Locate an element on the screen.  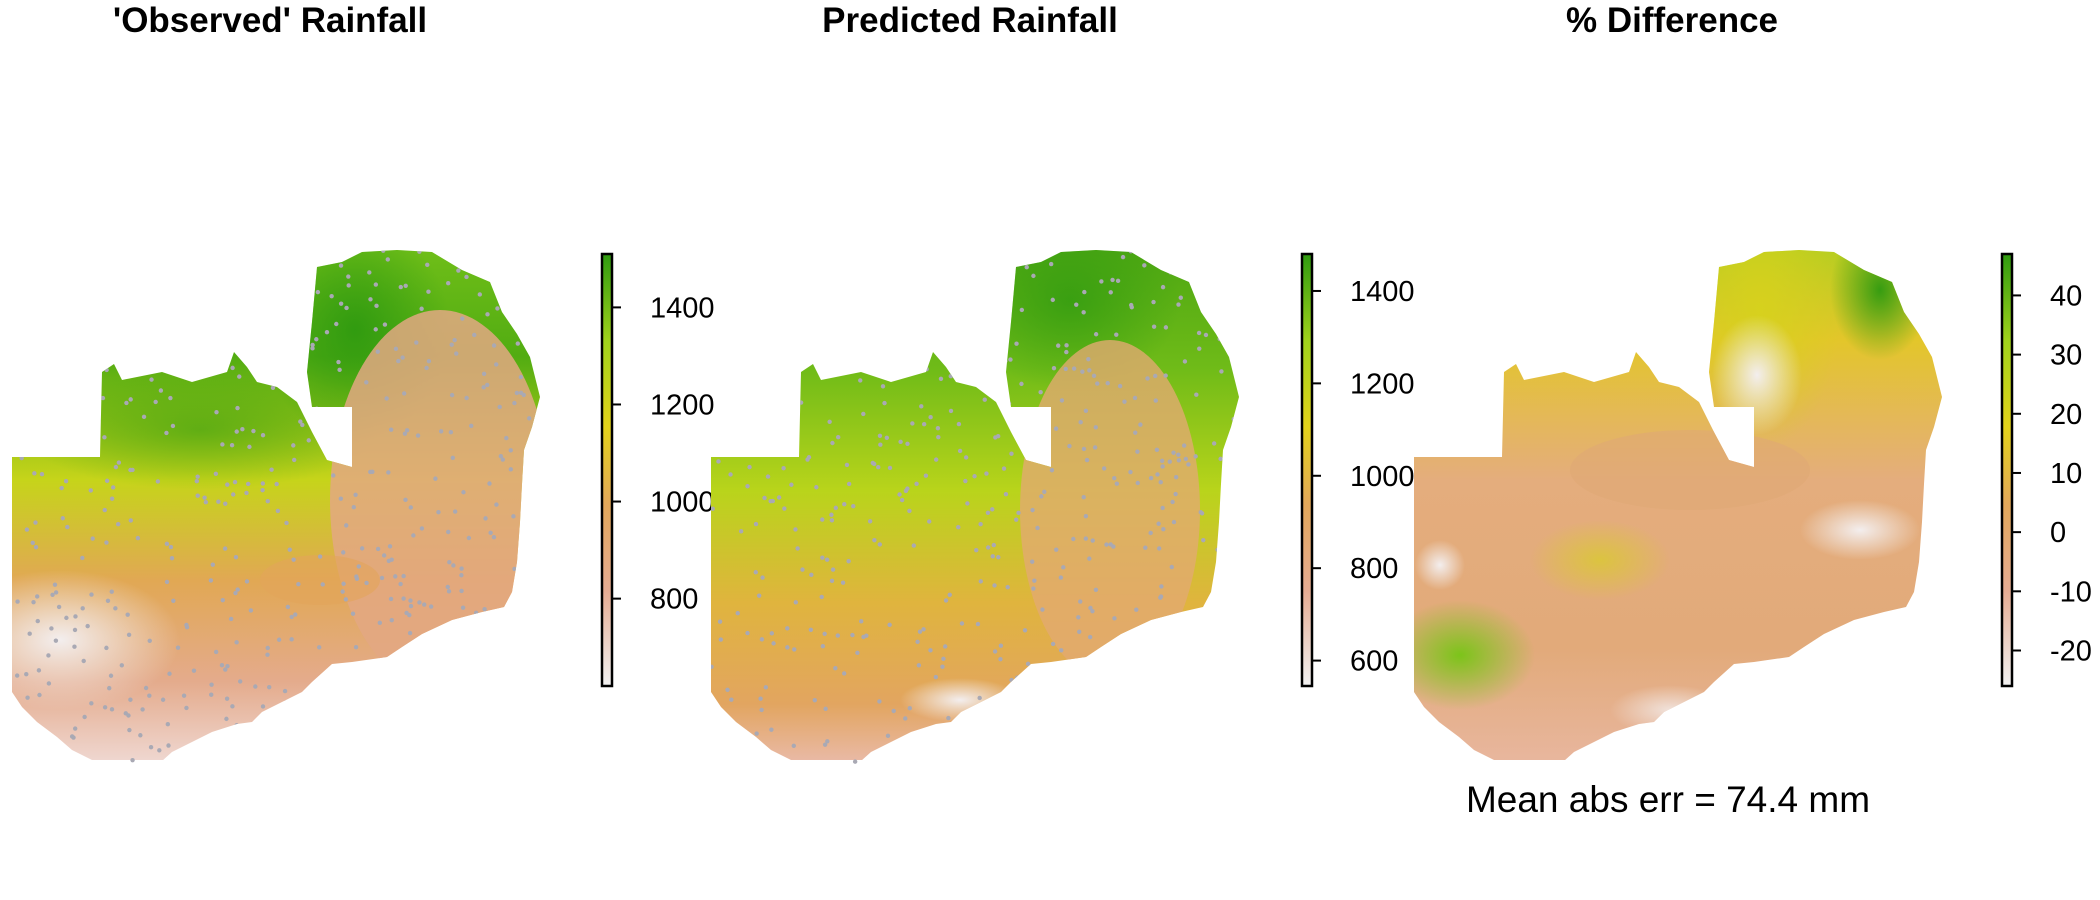
colorbar-tick-label: 30 is located at coordinates (2066, 356).